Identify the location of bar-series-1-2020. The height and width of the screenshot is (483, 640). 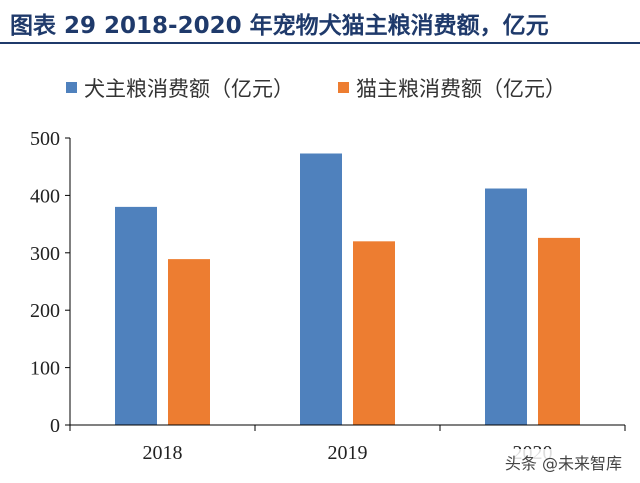
(559, 331).